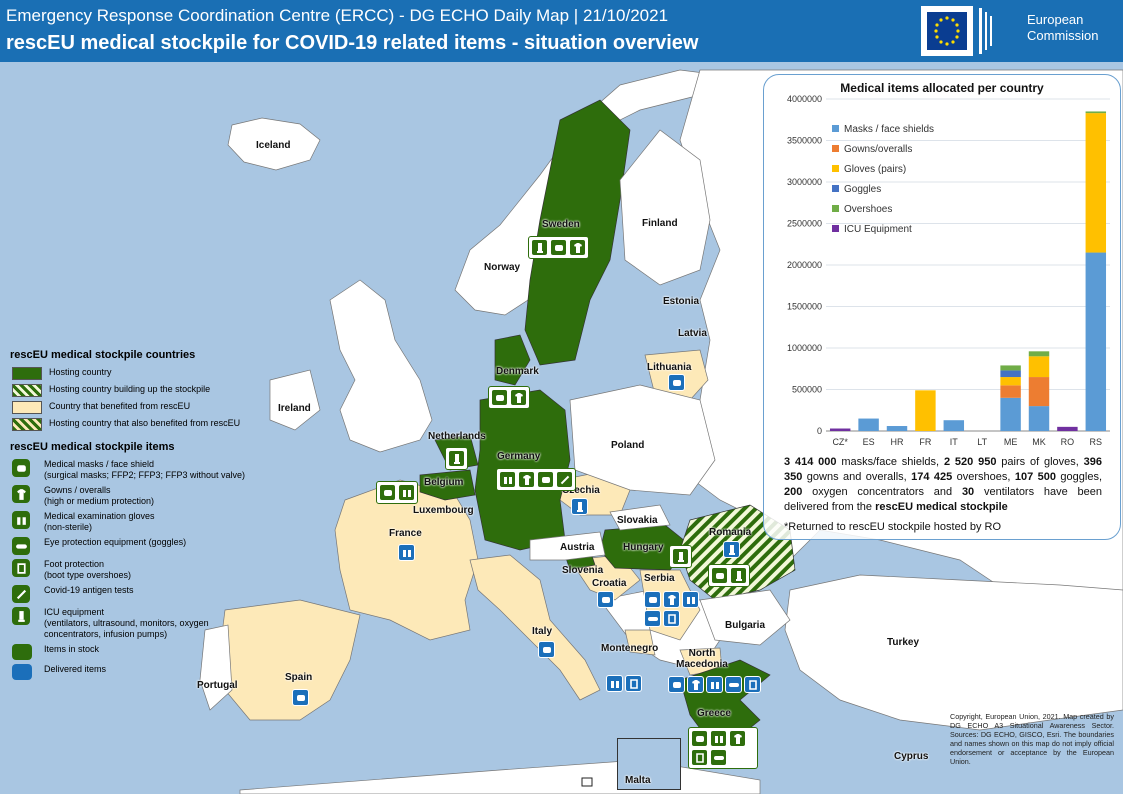 The width and height of the screenshot is (1123, 794). Describe the element at coordinates (21, 594) in the screenshot. I see `legend-antigen-test-icon` at that location.